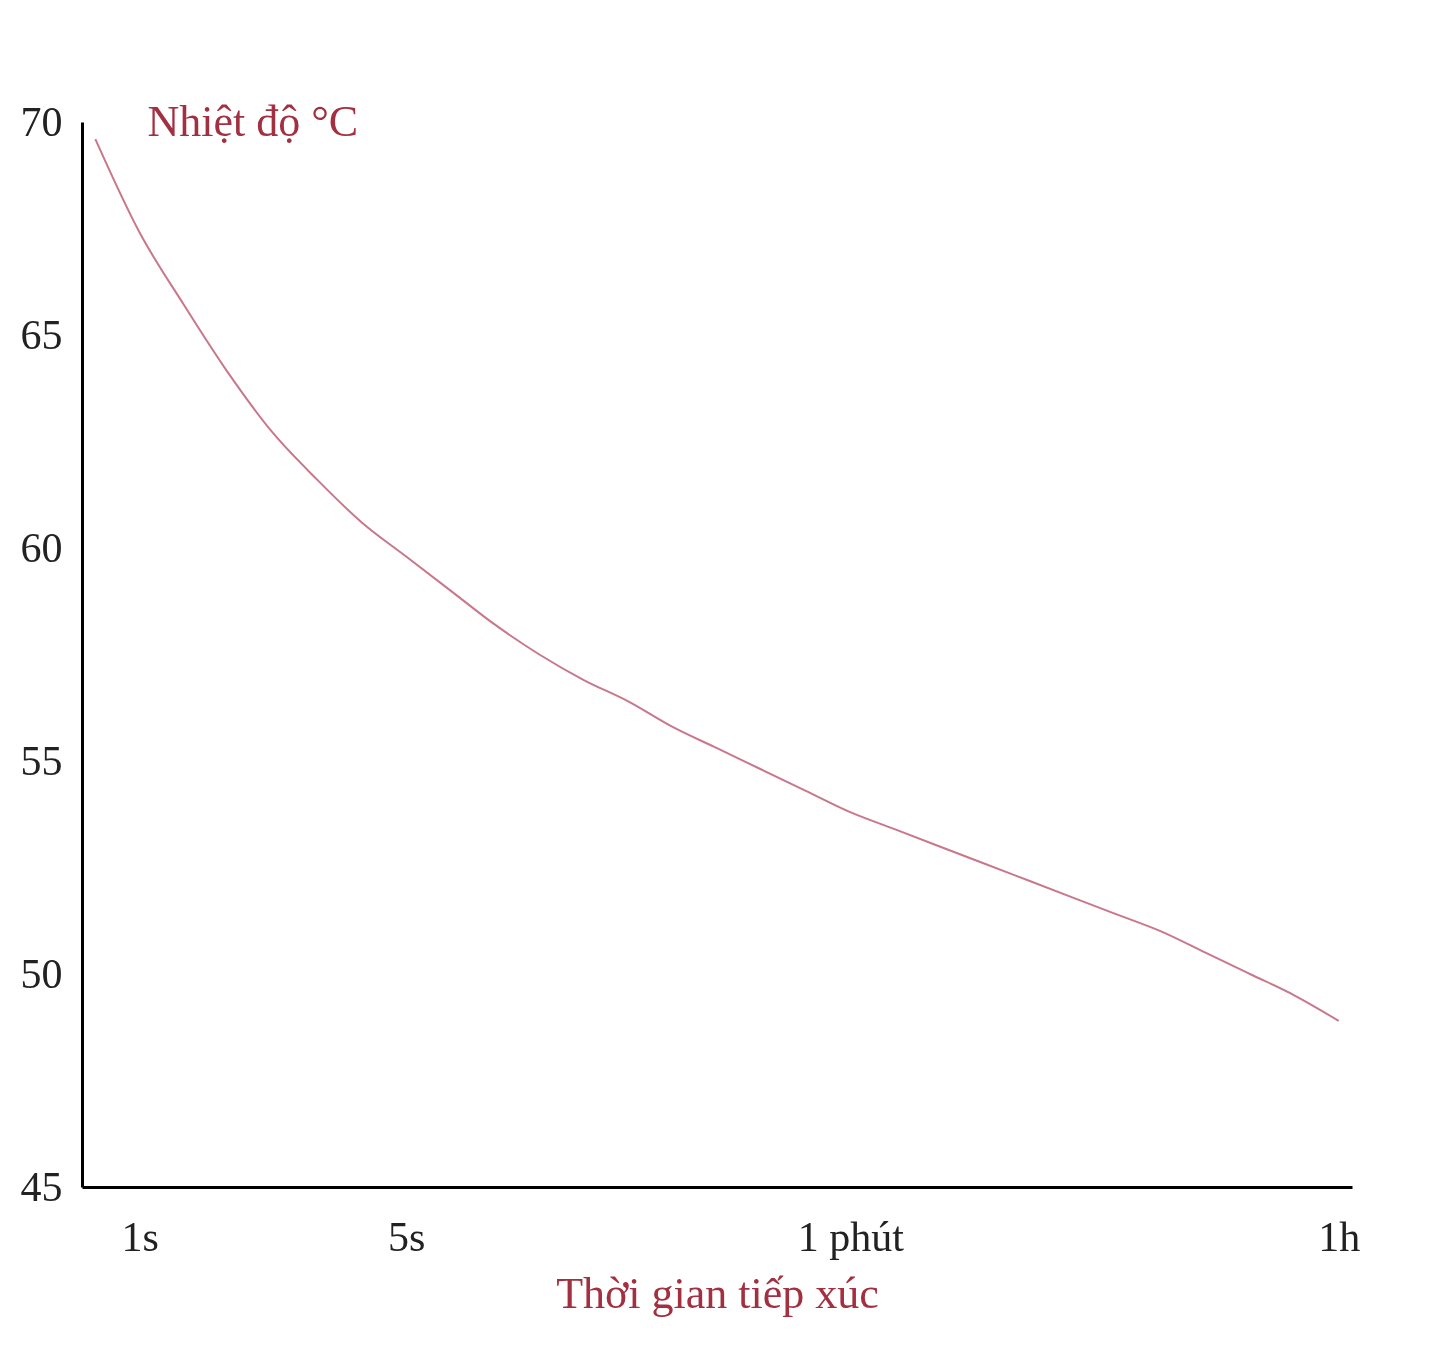 The image size is (1442, 1353). I want to click on y-tick-label: 55, so click(41, 760).